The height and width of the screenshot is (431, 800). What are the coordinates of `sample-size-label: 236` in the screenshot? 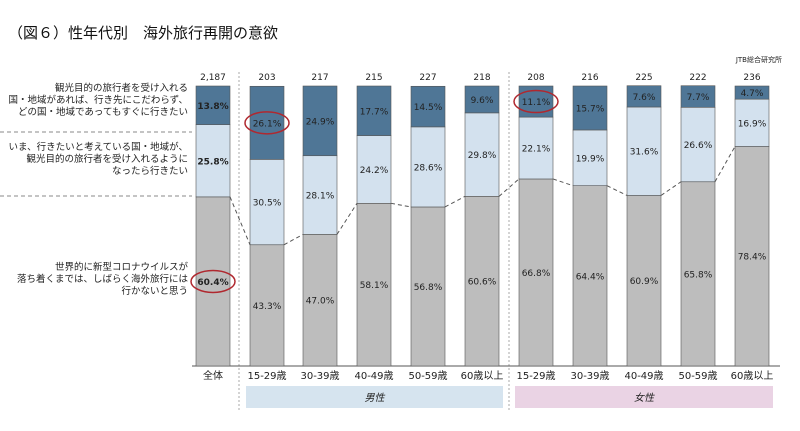 It's located at (751, 78).